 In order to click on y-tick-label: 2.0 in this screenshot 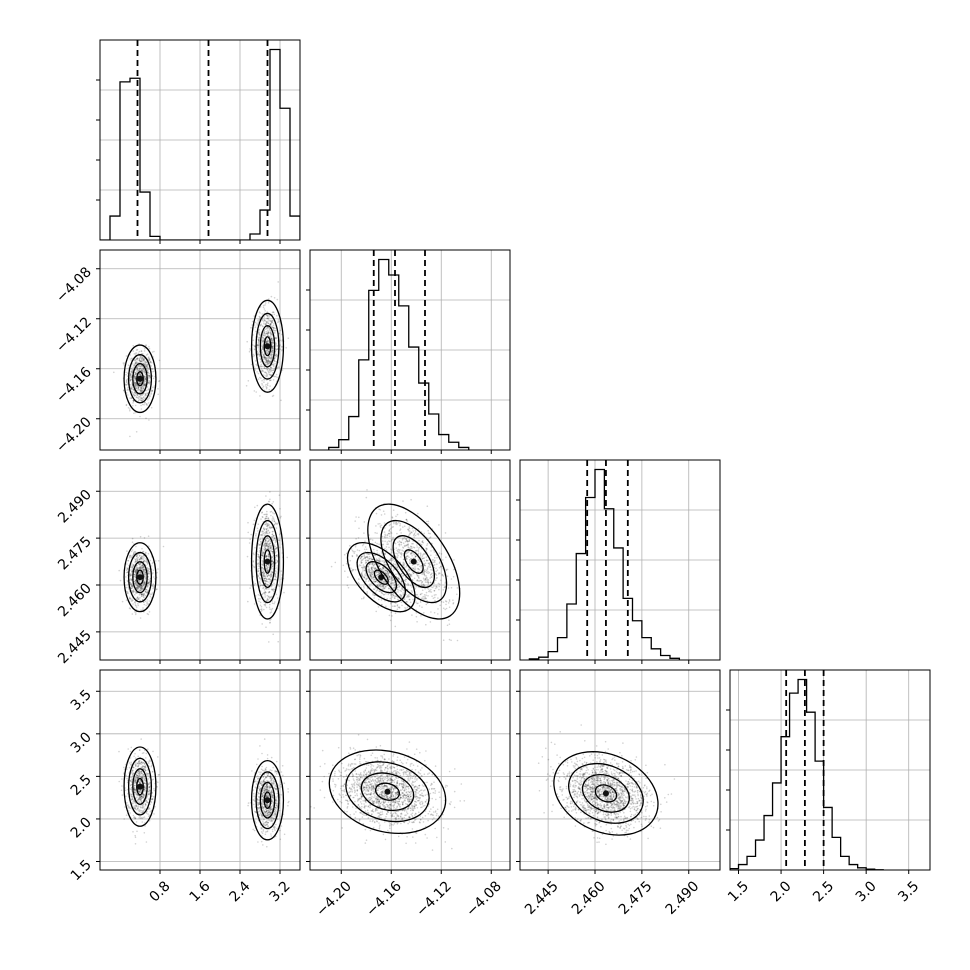, I will do `click(81, 827)`.